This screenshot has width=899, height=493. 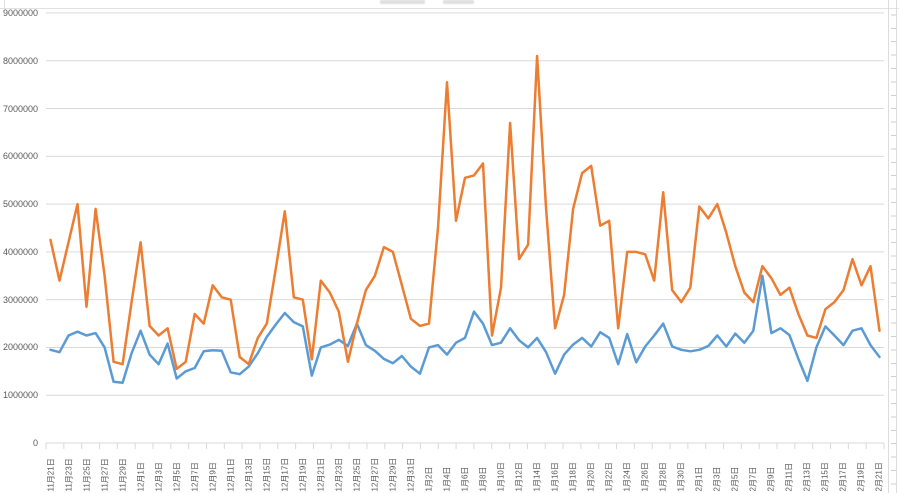 I want to click on sheet-row-border, so click(x=449, y=8).